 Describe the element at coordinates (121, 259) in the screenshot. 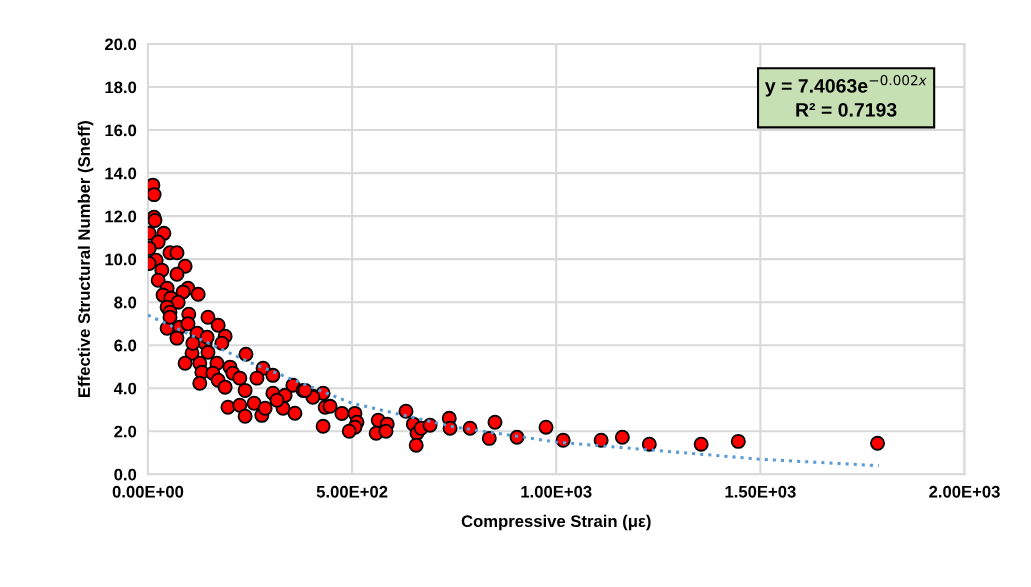

I see `y-tick-label: 10.0` at that location.